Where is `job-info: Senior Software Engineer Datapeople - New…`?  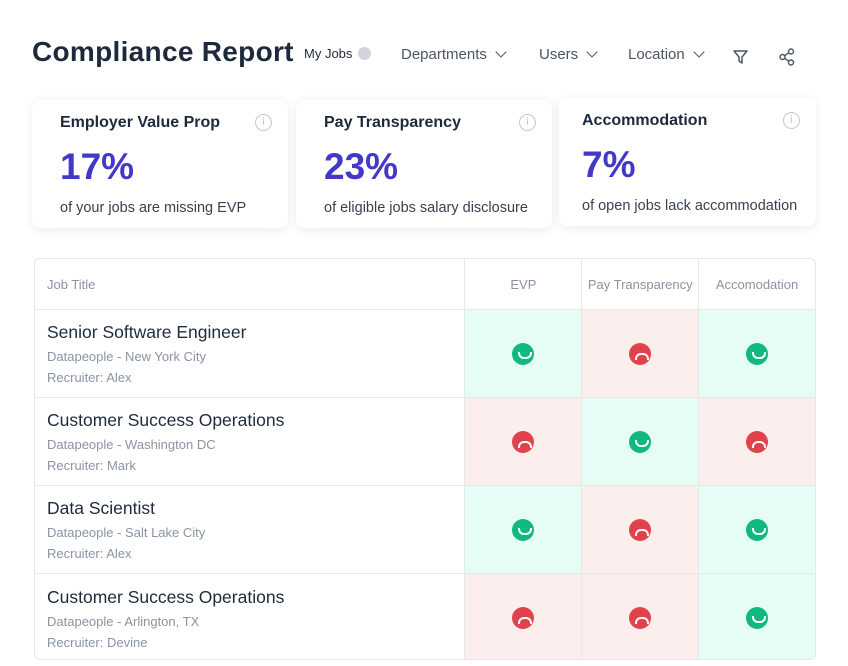
job-info: Senior Software Engineer Datapeople - New… is located at coordinates (249, 353).